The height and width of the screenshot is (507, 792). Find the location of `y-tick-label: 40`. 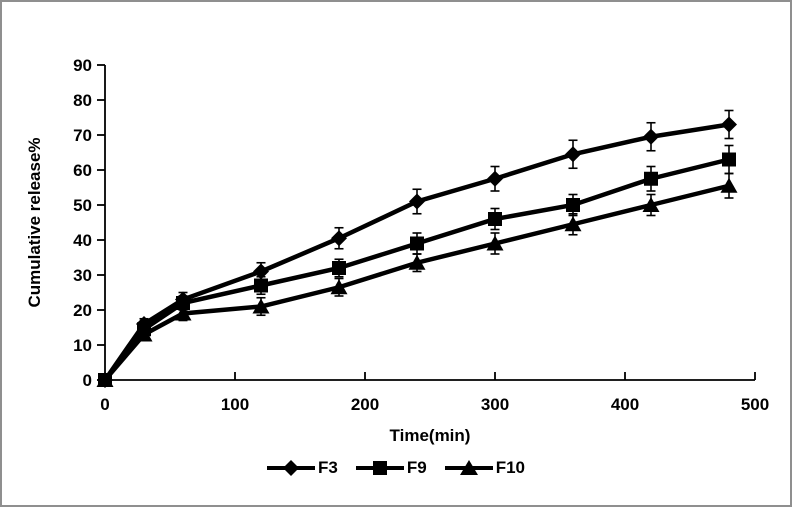

y-tick-label: 40 is located at coordinates (82, 240).